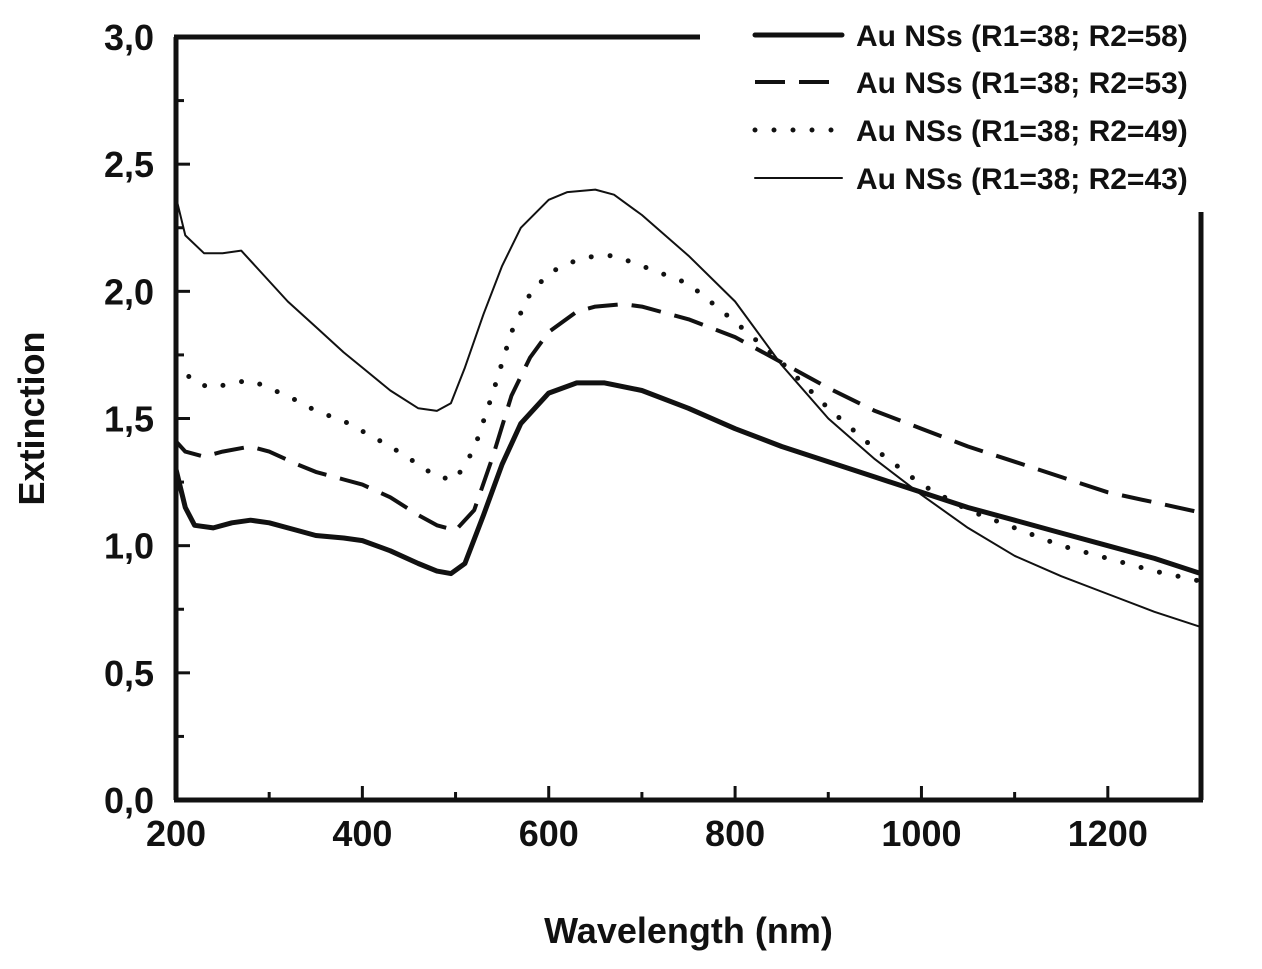 This screenshot has height=969, width=1262. Describe the element at coordinates (129, 800) in the screenshot. I see `y-tick-label: 0,0` at that location.